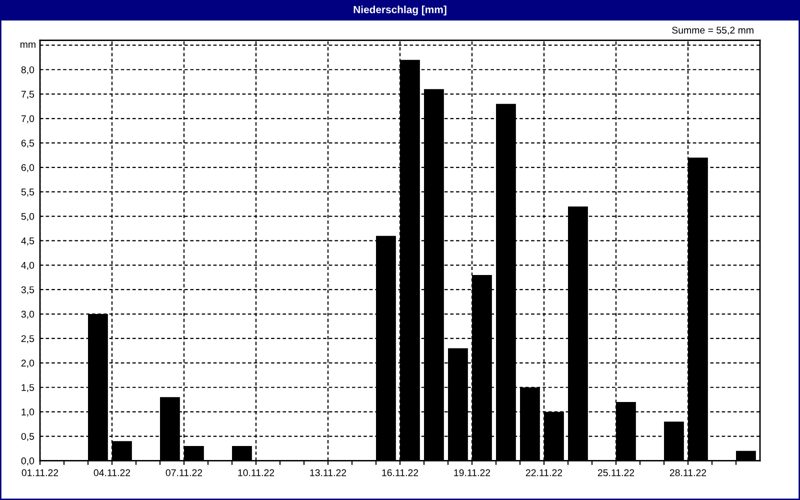 This screenshot has height=500, width=800. What do you see at coordinates (27, 70) in the screenshot?
I see `y-tick-label: 8,0` at bounding box center [27, 70].